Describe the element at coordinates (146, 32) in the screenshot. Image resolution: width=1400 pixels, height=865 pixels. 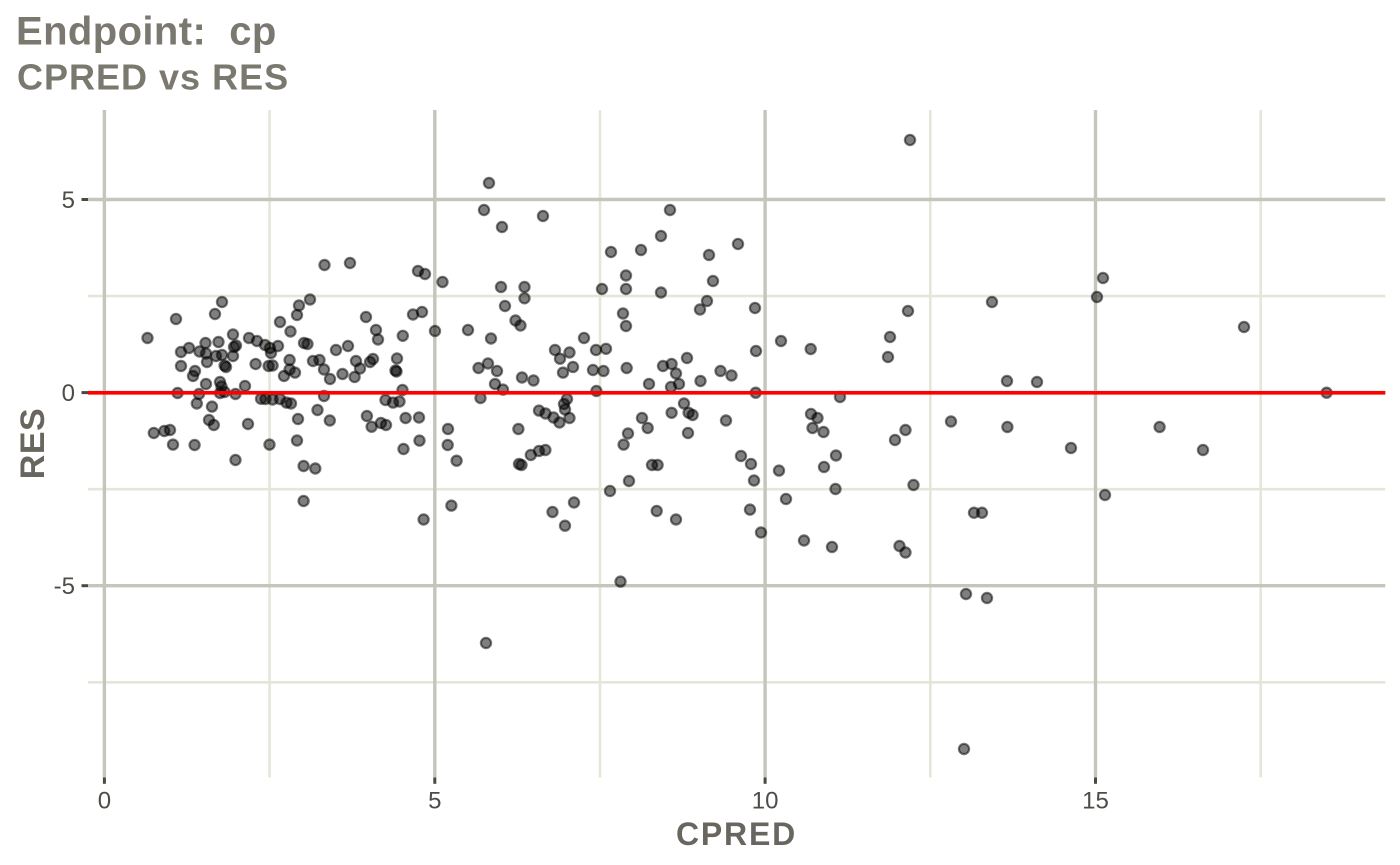
I see `svg-text: Endpoint: cp` at that location.